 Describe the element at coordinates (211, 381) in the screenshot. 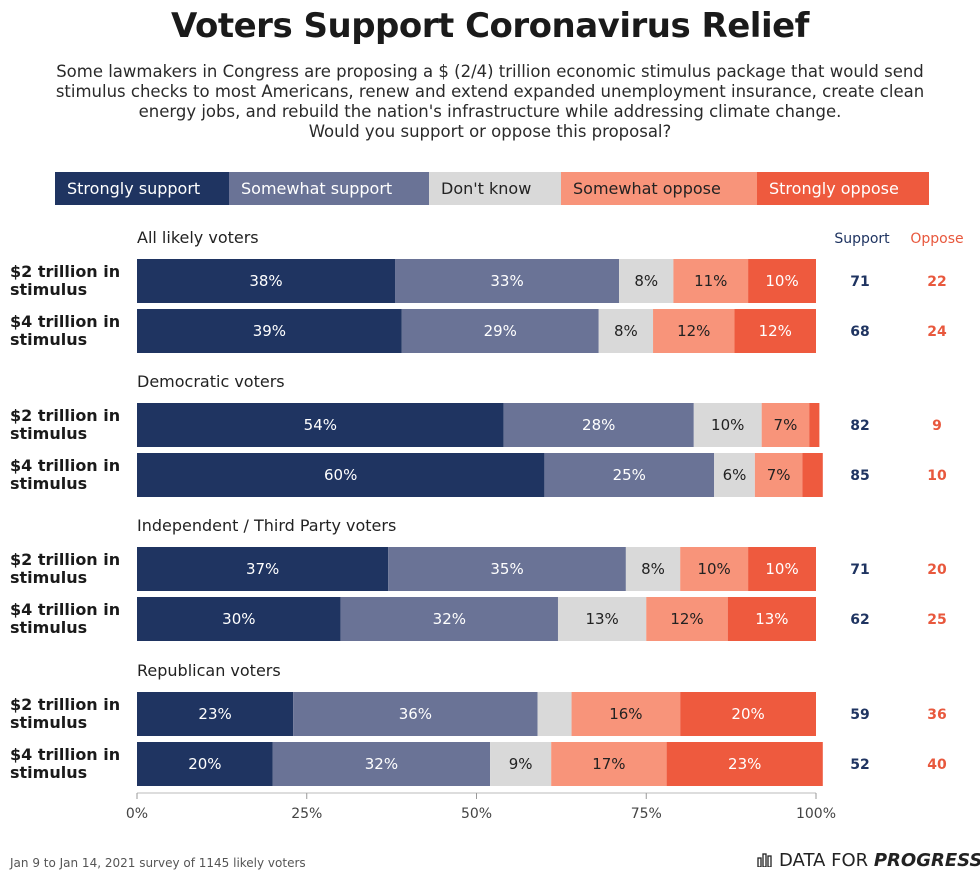

I see `group-label: Democratic voters` at that location.